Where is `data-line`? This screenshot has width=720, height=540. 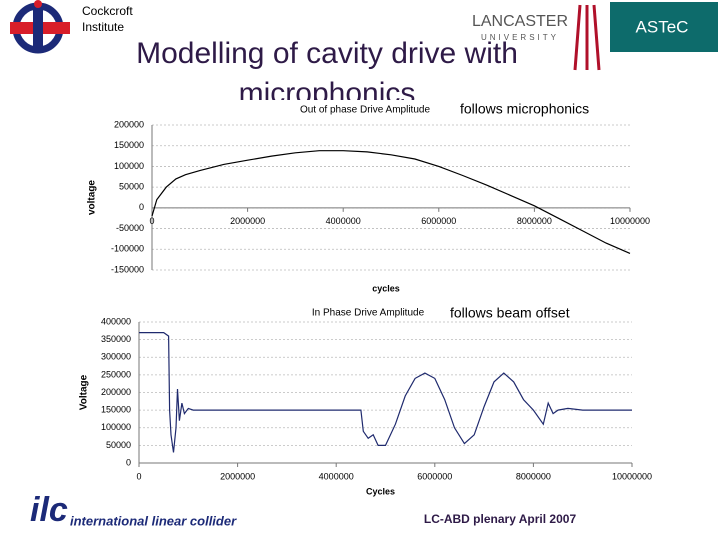 data-line is located at coordinates (391, 202).